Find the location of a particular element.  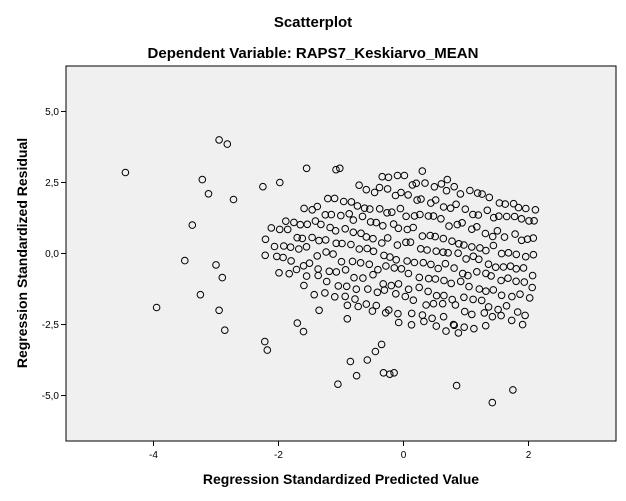

y-tick-label: 0,0 is located at coordinates (52, 254).